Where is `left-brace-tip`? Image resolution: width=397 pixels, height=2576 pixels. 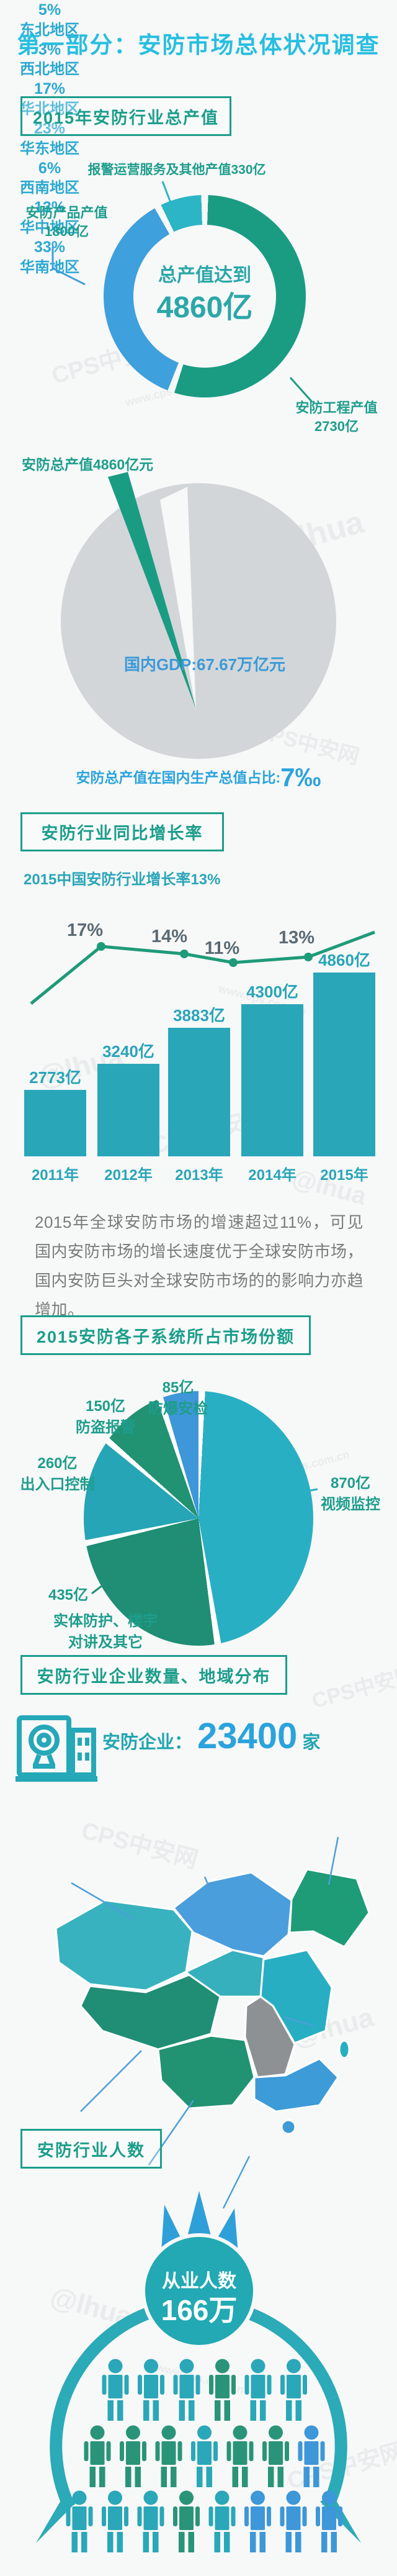
left-brace-tip is located at coordinates (57, 2519).